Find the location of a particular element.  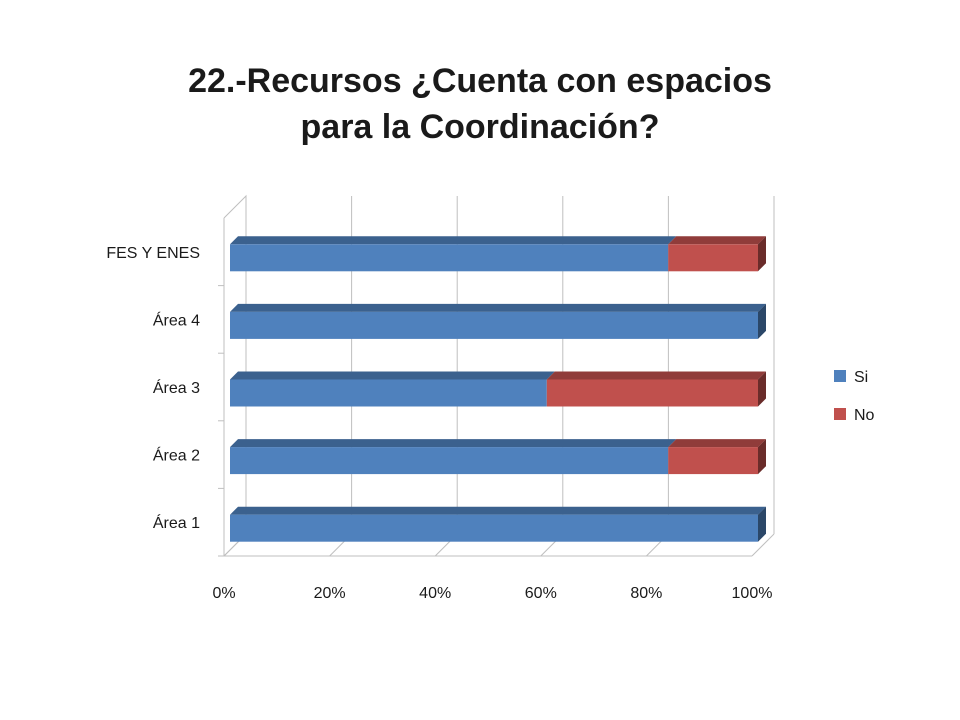

chart-title-line-2: para la Coordinación? is located at coordinates (480, 127).